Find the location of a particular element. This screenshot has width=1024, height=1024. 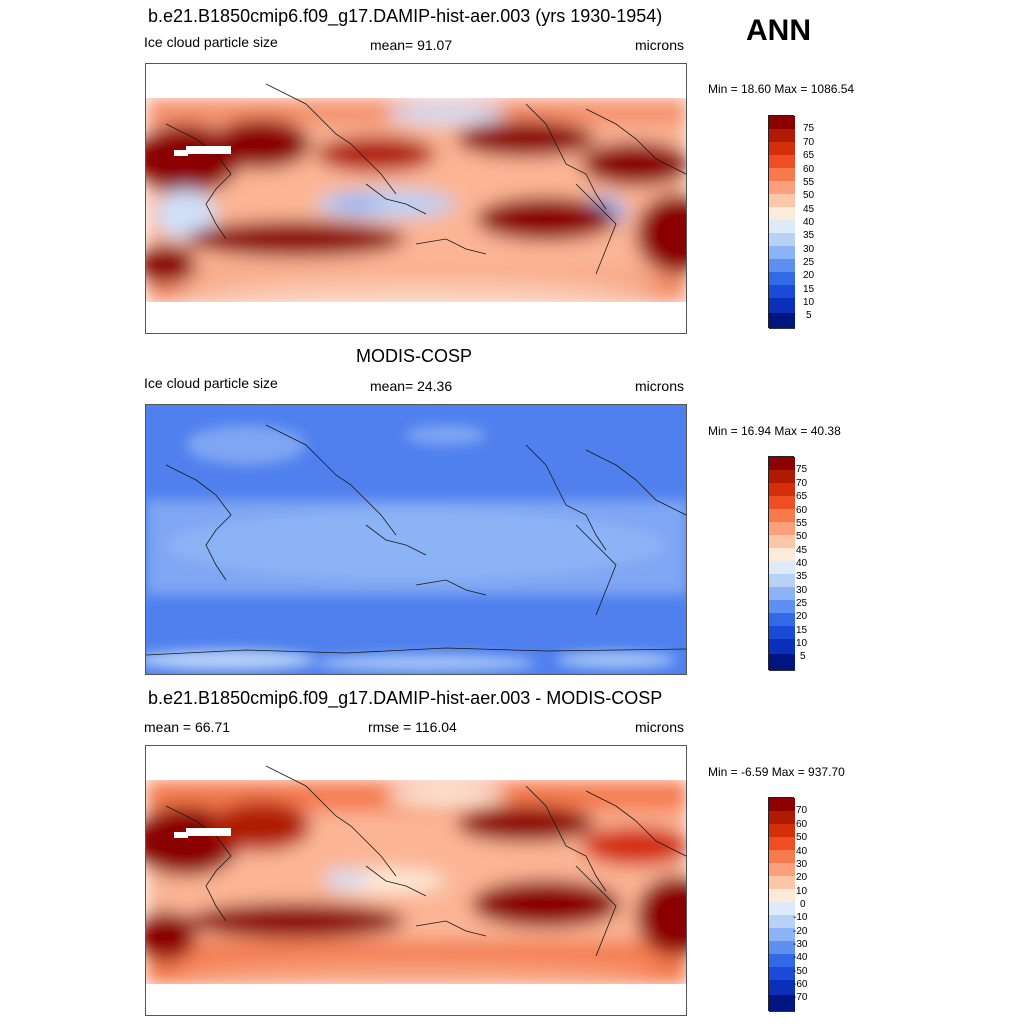

panel2-colorbar is located at coordinates (781, 563).